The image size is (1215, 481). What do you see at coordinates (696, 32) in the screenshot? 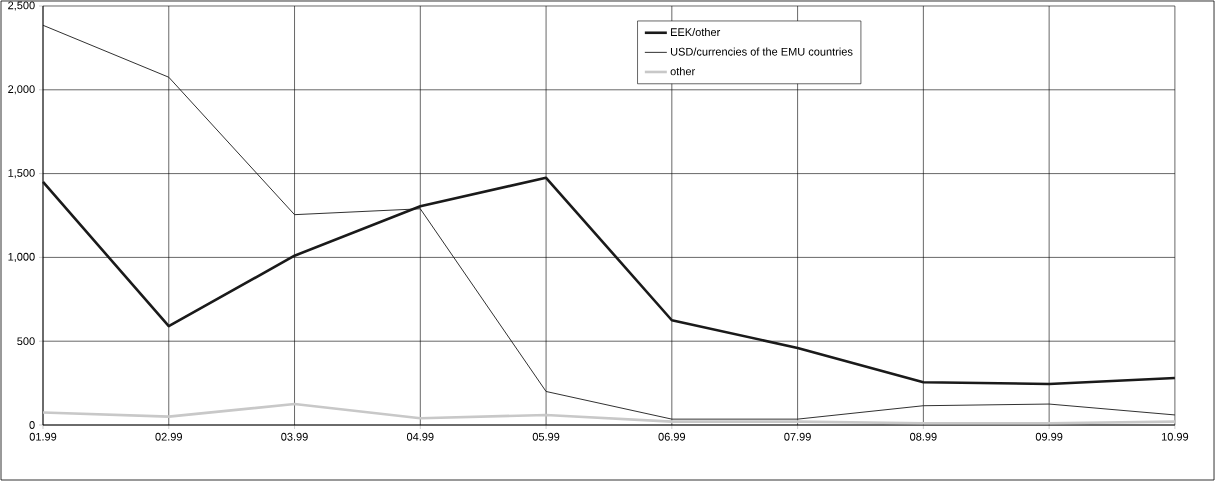
I see `legend-label: EEK/other` at bounding box center [696, 32].